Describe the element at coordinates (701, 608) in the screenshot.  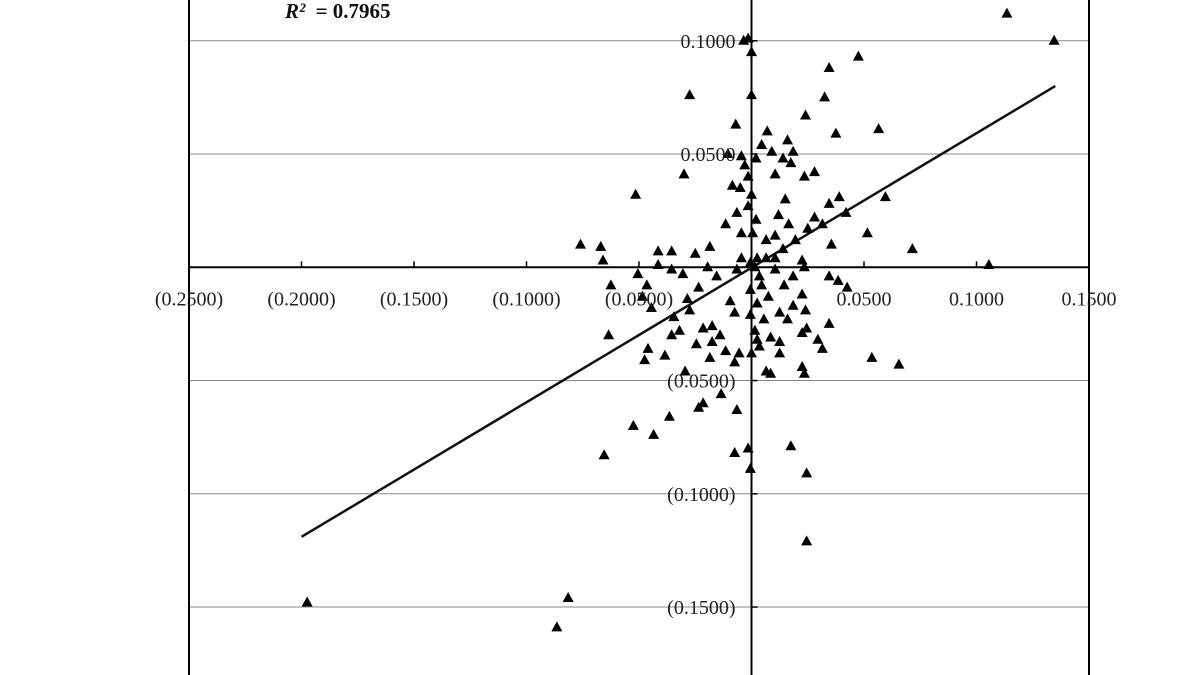
I see `y-tick-label-4: (0.1500)` at that location.